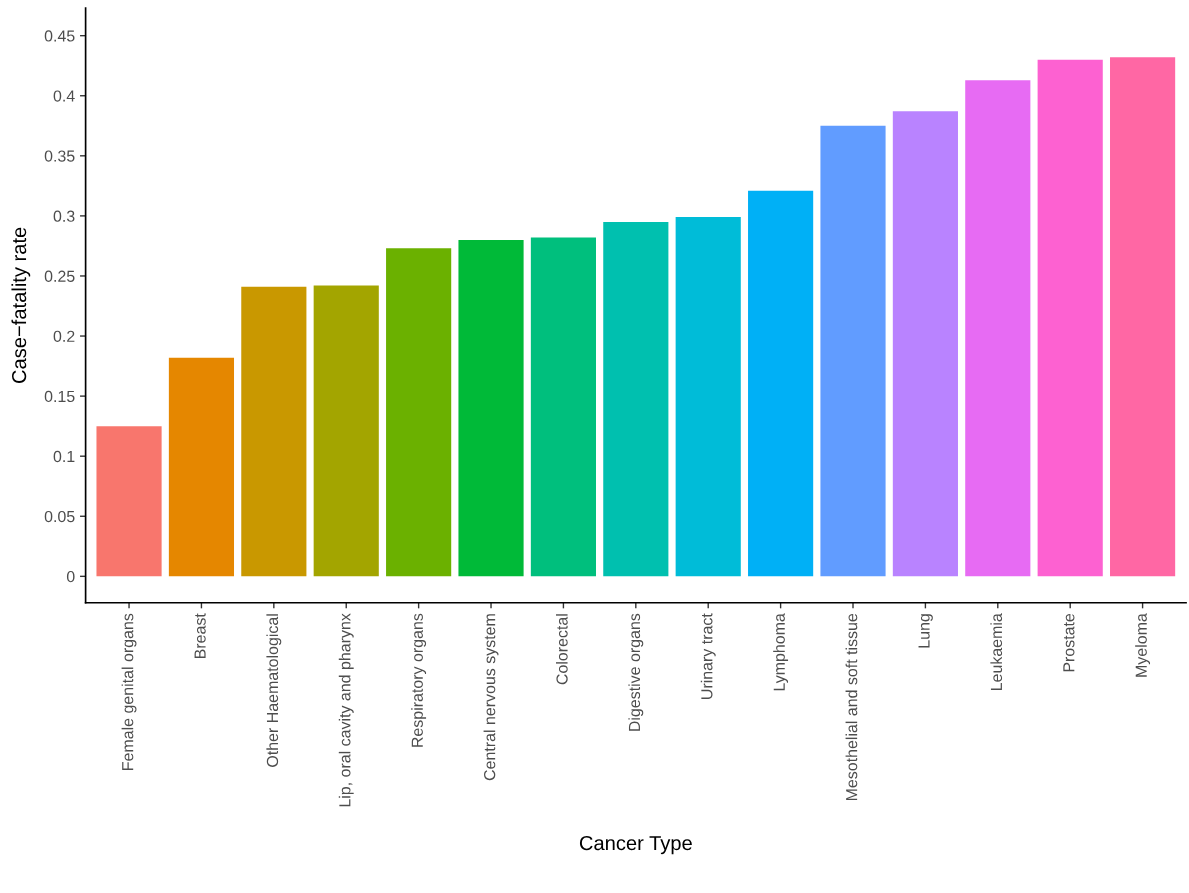 The image size is (1189, 893). Describe the element at coordinates (636, 672) in the screenshot. I see `x-tick-label: Digestive organs` at that location.